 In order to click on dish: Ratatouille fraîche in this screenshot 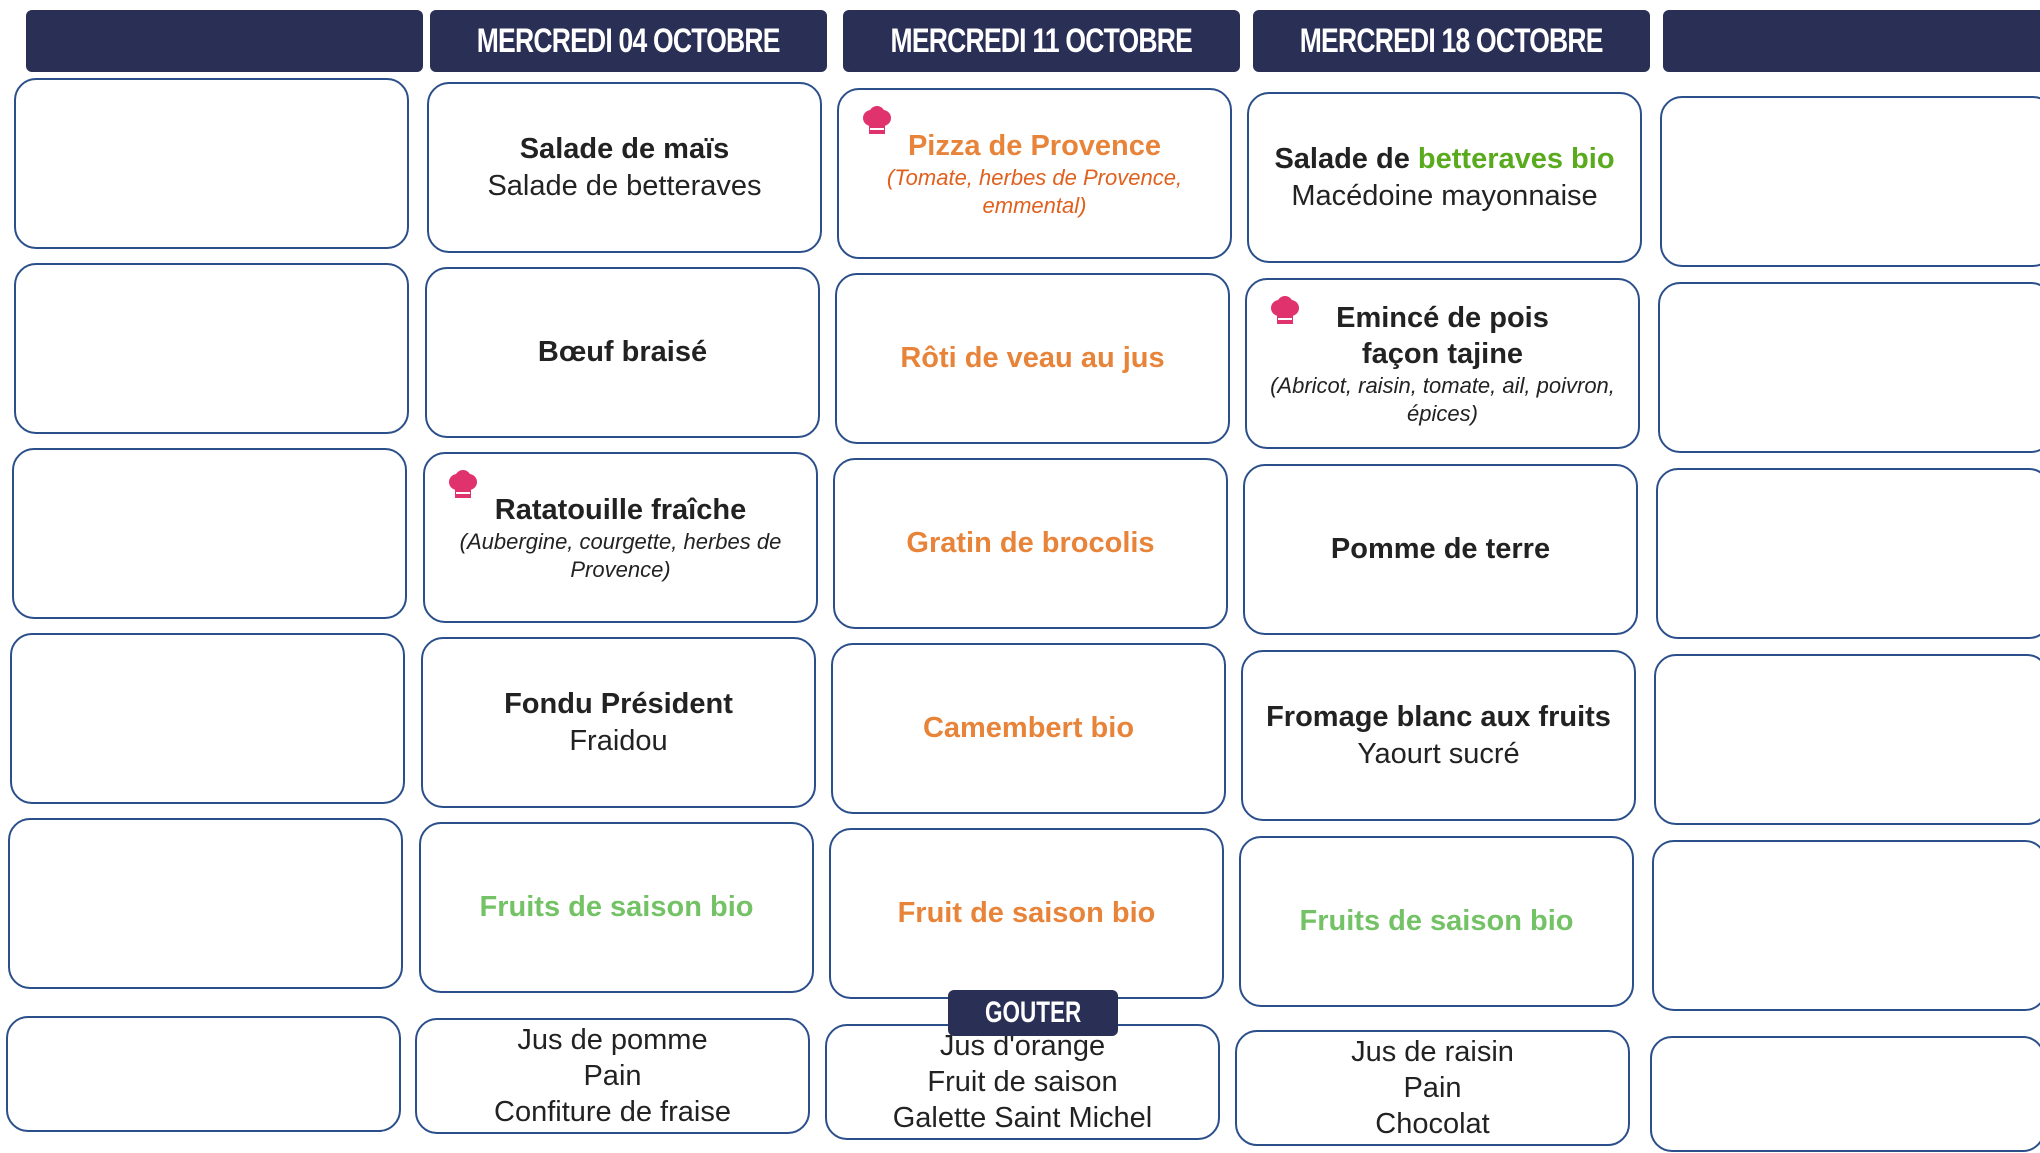, I will do `click(620, 509)`.